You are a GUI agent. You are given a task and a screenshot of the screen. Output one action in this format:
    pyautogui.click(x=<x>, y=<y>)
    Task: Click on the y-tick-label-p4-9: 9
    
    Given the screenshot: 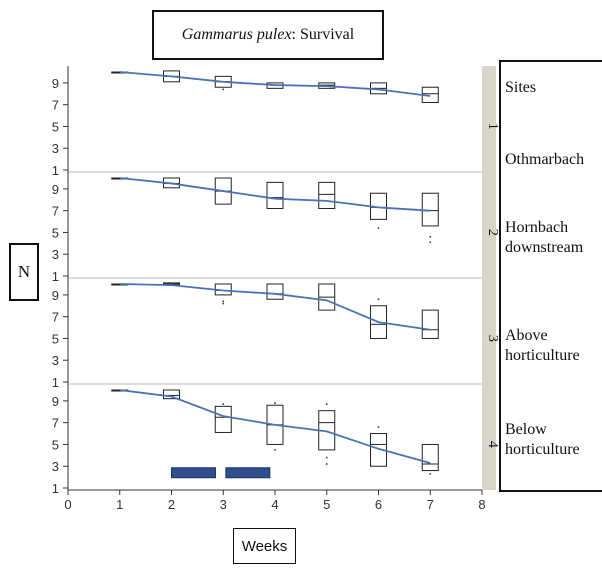 What is the action you would take?
    pyautogui.click(x=55, y=401)
    